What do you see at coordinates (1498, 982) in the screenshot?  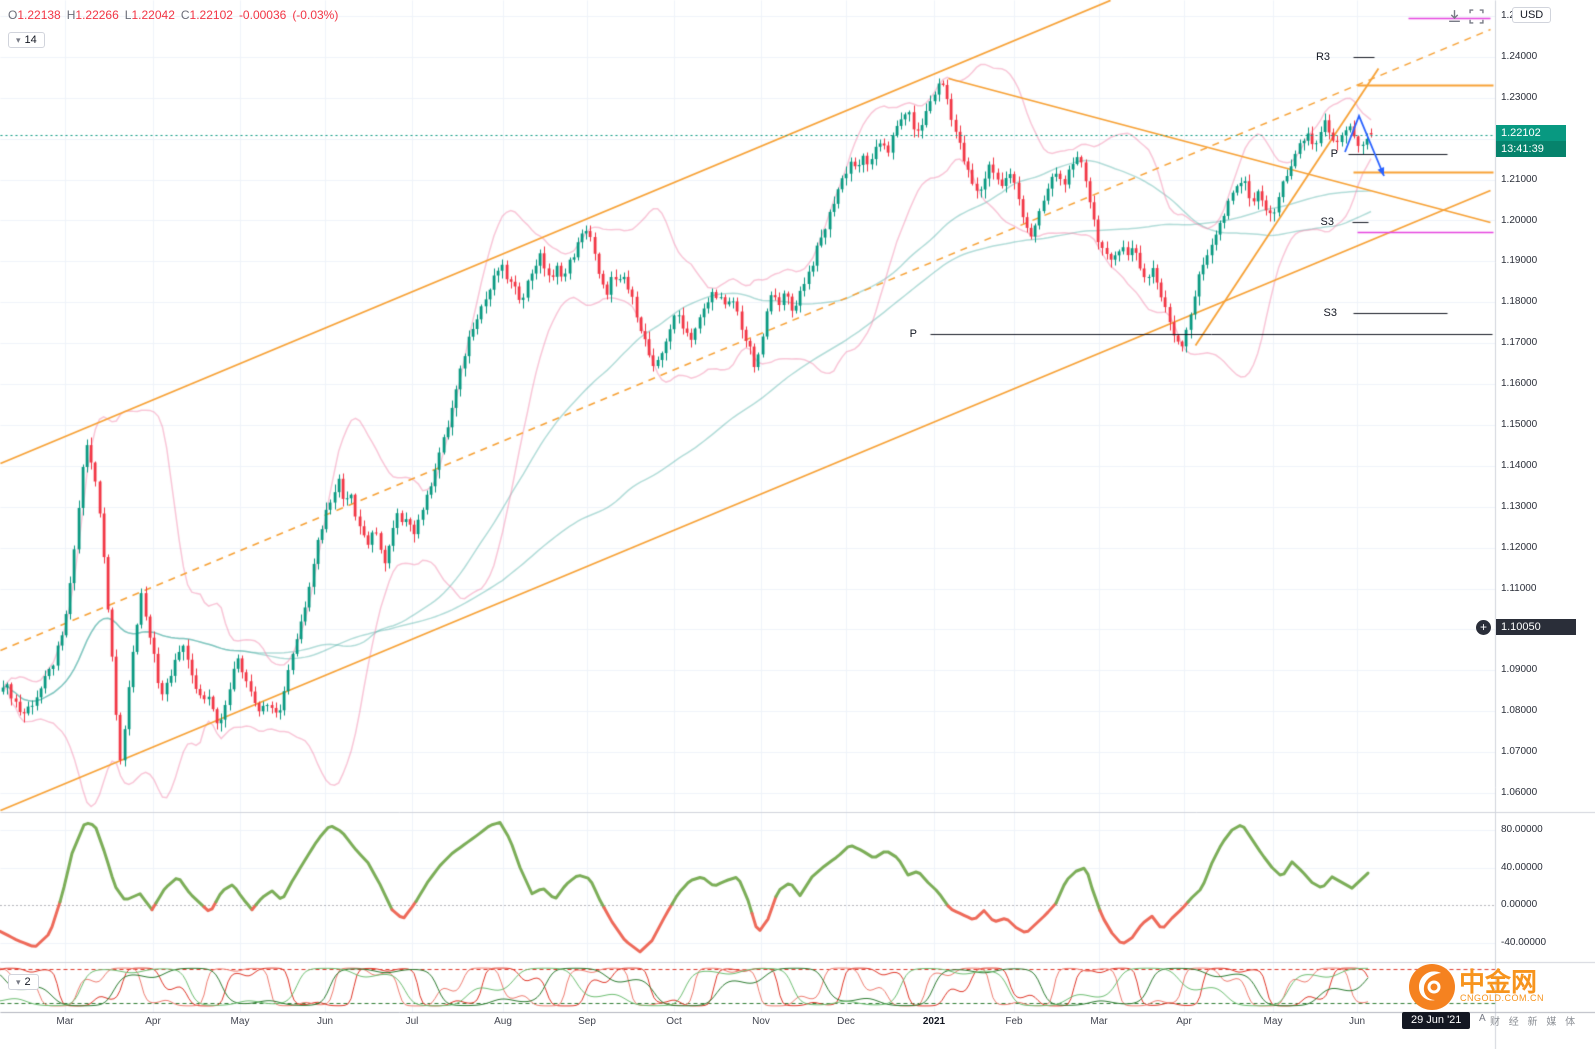 I see `watermark-brand: 中金网` at bounding box center [1498, 982].